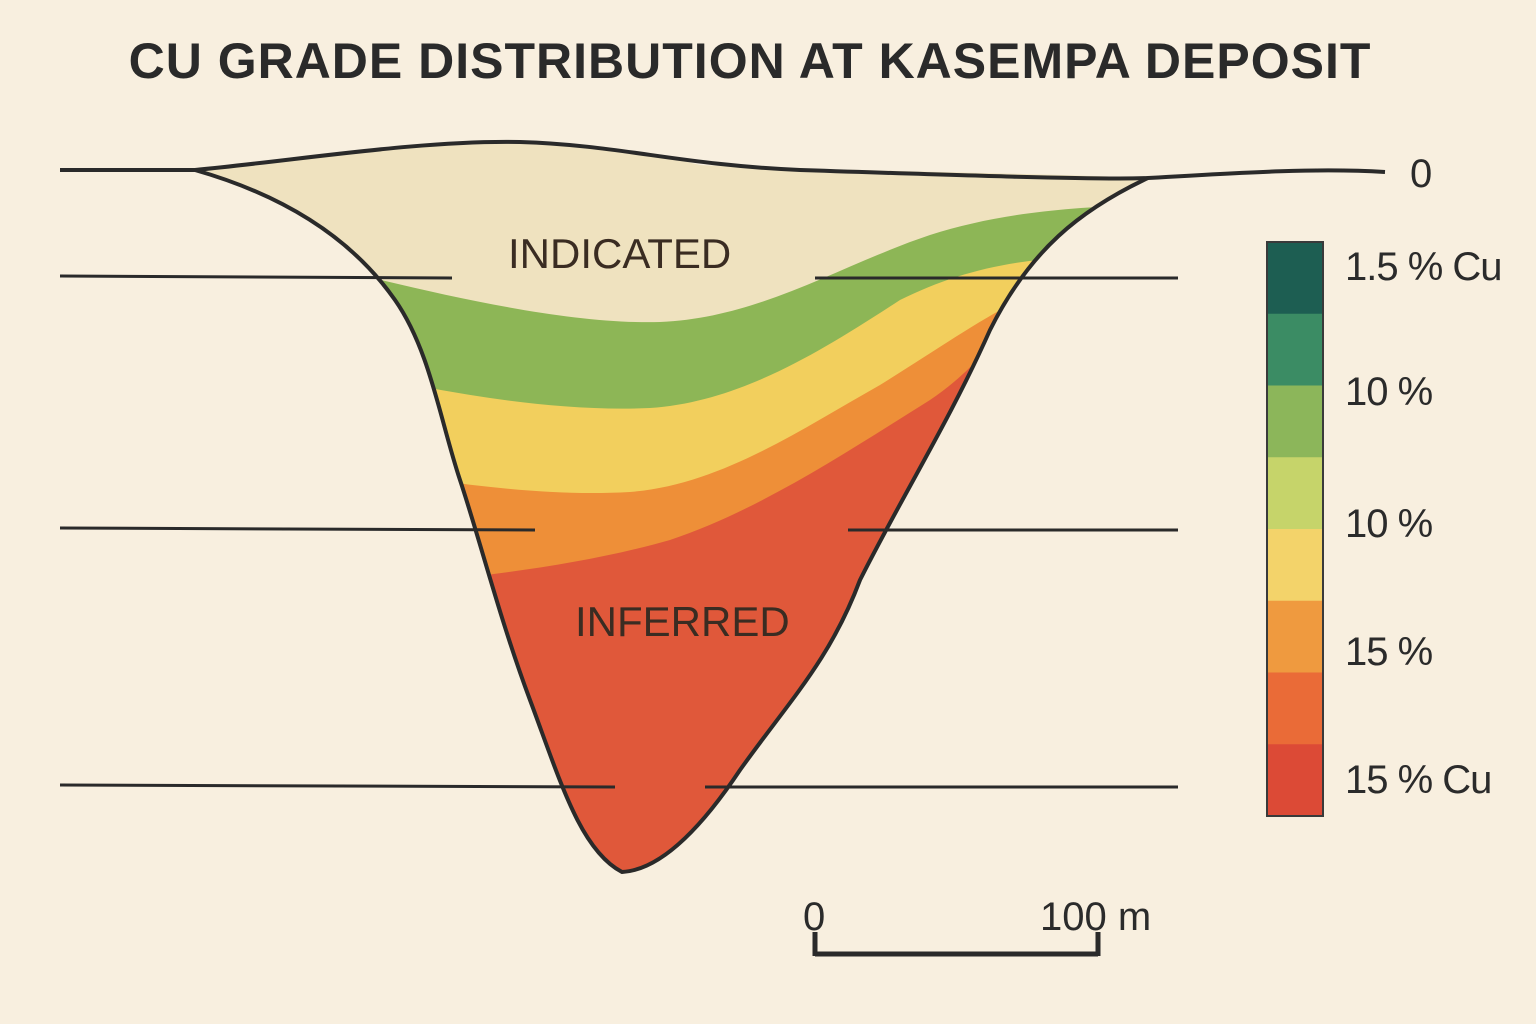  I want to click on legend-label-2: 10 %, so click(1389, 392).